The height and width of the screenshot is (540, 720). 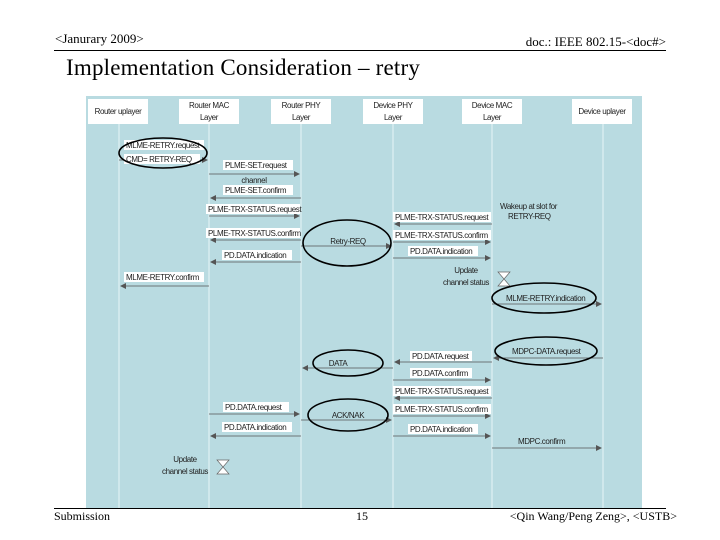 What do you see at coordinates (209, 105) in the screenshot?
I see `lane-label: Router MAC` at bounding box center [209, 105].